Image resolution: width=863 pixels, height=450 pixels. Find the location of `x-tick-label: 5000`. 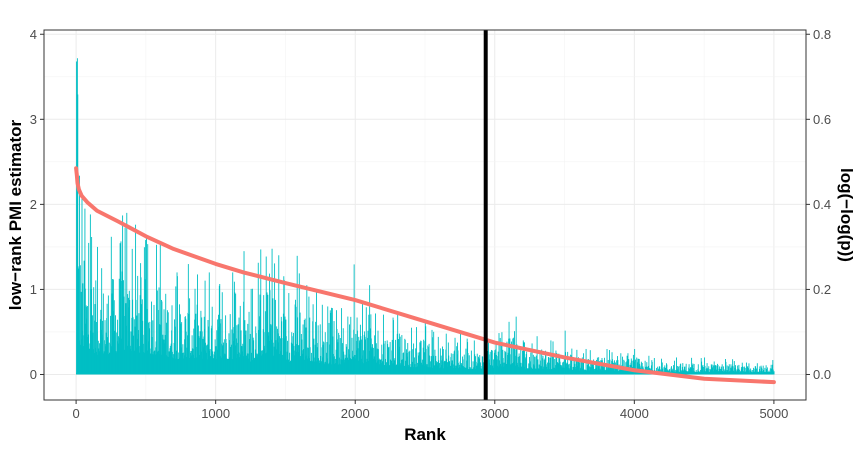

x-tick-label: 5000 is located at coordinates (773, 413).